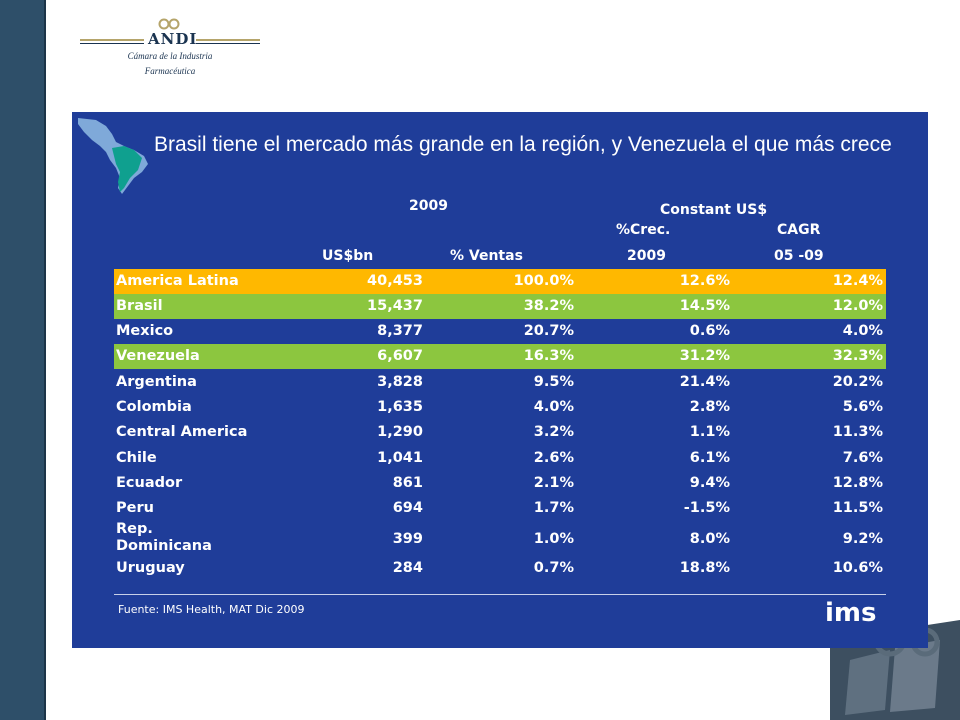 Image resolution: width=960 pixels, height=720 pixels. What do you see at coordinates (799, 256) in the screenshot?
I see `header-period: 05 -09` at bounding box center [799, 256].